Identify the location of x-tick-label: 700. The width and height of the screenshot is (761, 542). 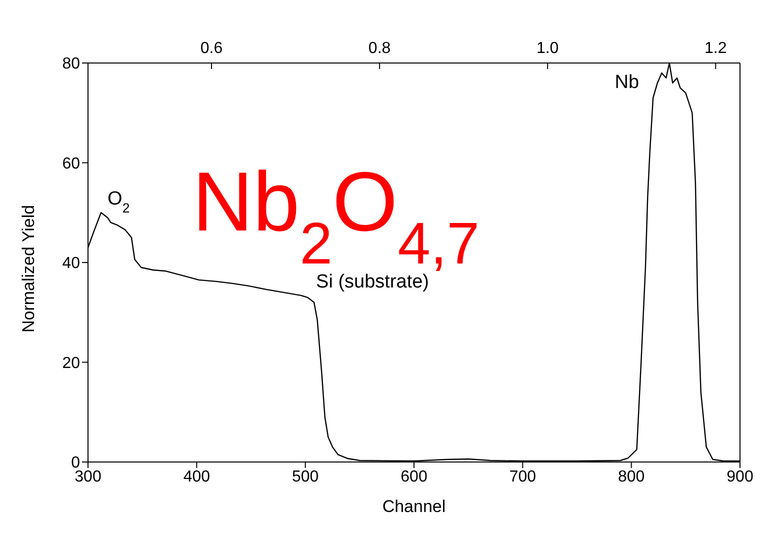
(522, 477).